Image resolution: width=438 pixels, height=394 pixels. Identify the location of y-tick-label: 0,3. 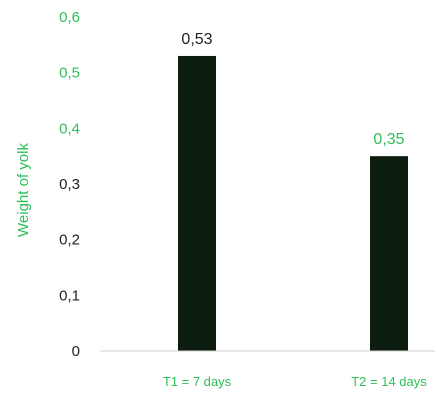
(69, 184).